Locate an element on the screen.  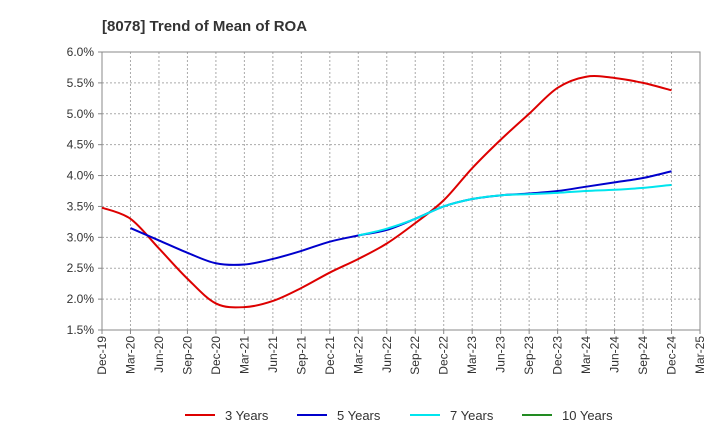
y-tick-label: 4.0% is located at coordinates (81, 176).